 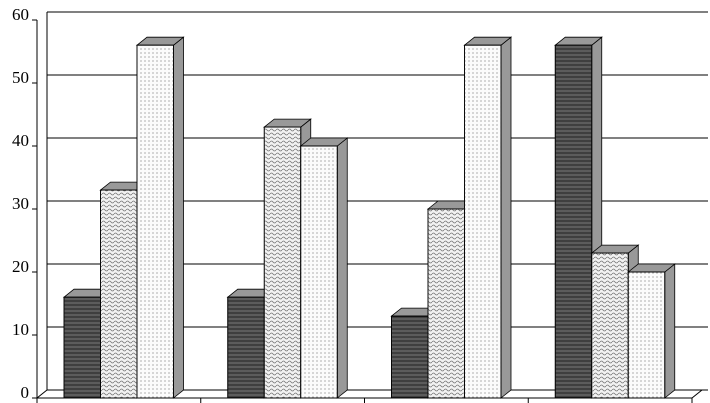 What do you see at coordinates (25, 392) in the screenshot?
I see `y-tick-label: 0` at bounding box center [25, 392].